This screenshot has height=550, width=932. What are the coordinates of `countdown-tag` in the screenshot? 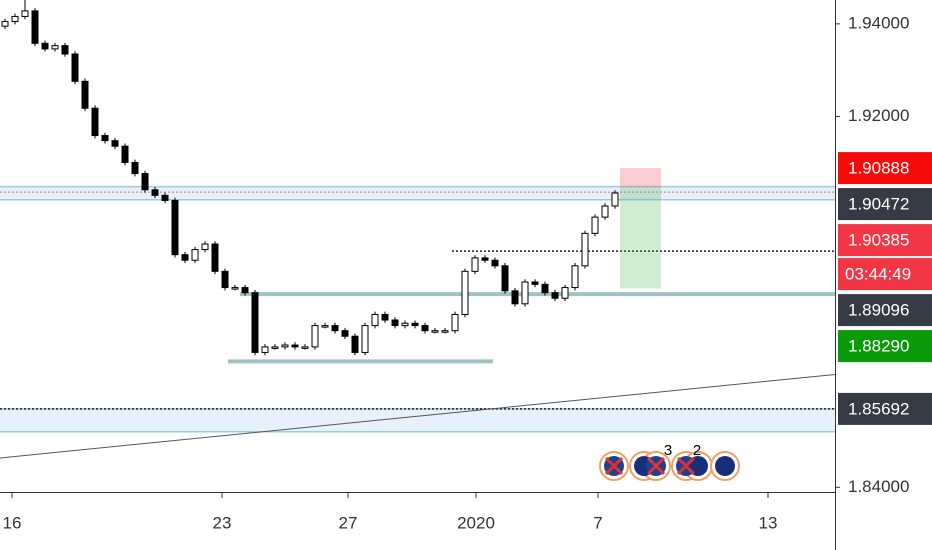 It's located at (885, 274).